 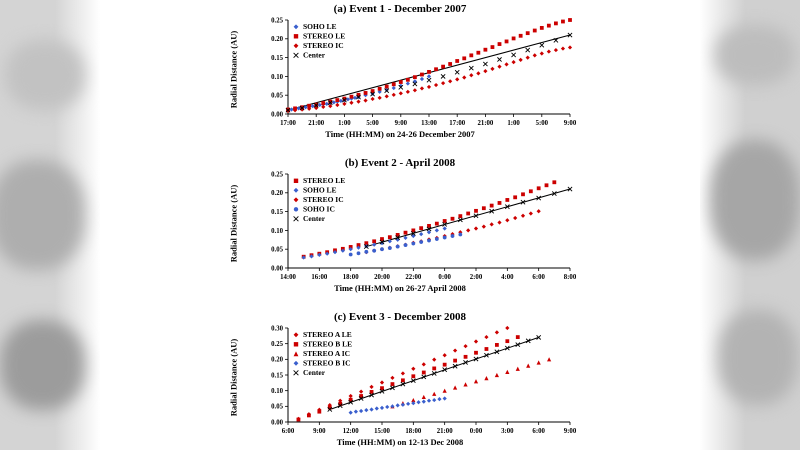 What do you see at coordinates (327, 363) in the screenshot?
I see `legend-label: STEREO B IC` at bounding box center [327, 363].